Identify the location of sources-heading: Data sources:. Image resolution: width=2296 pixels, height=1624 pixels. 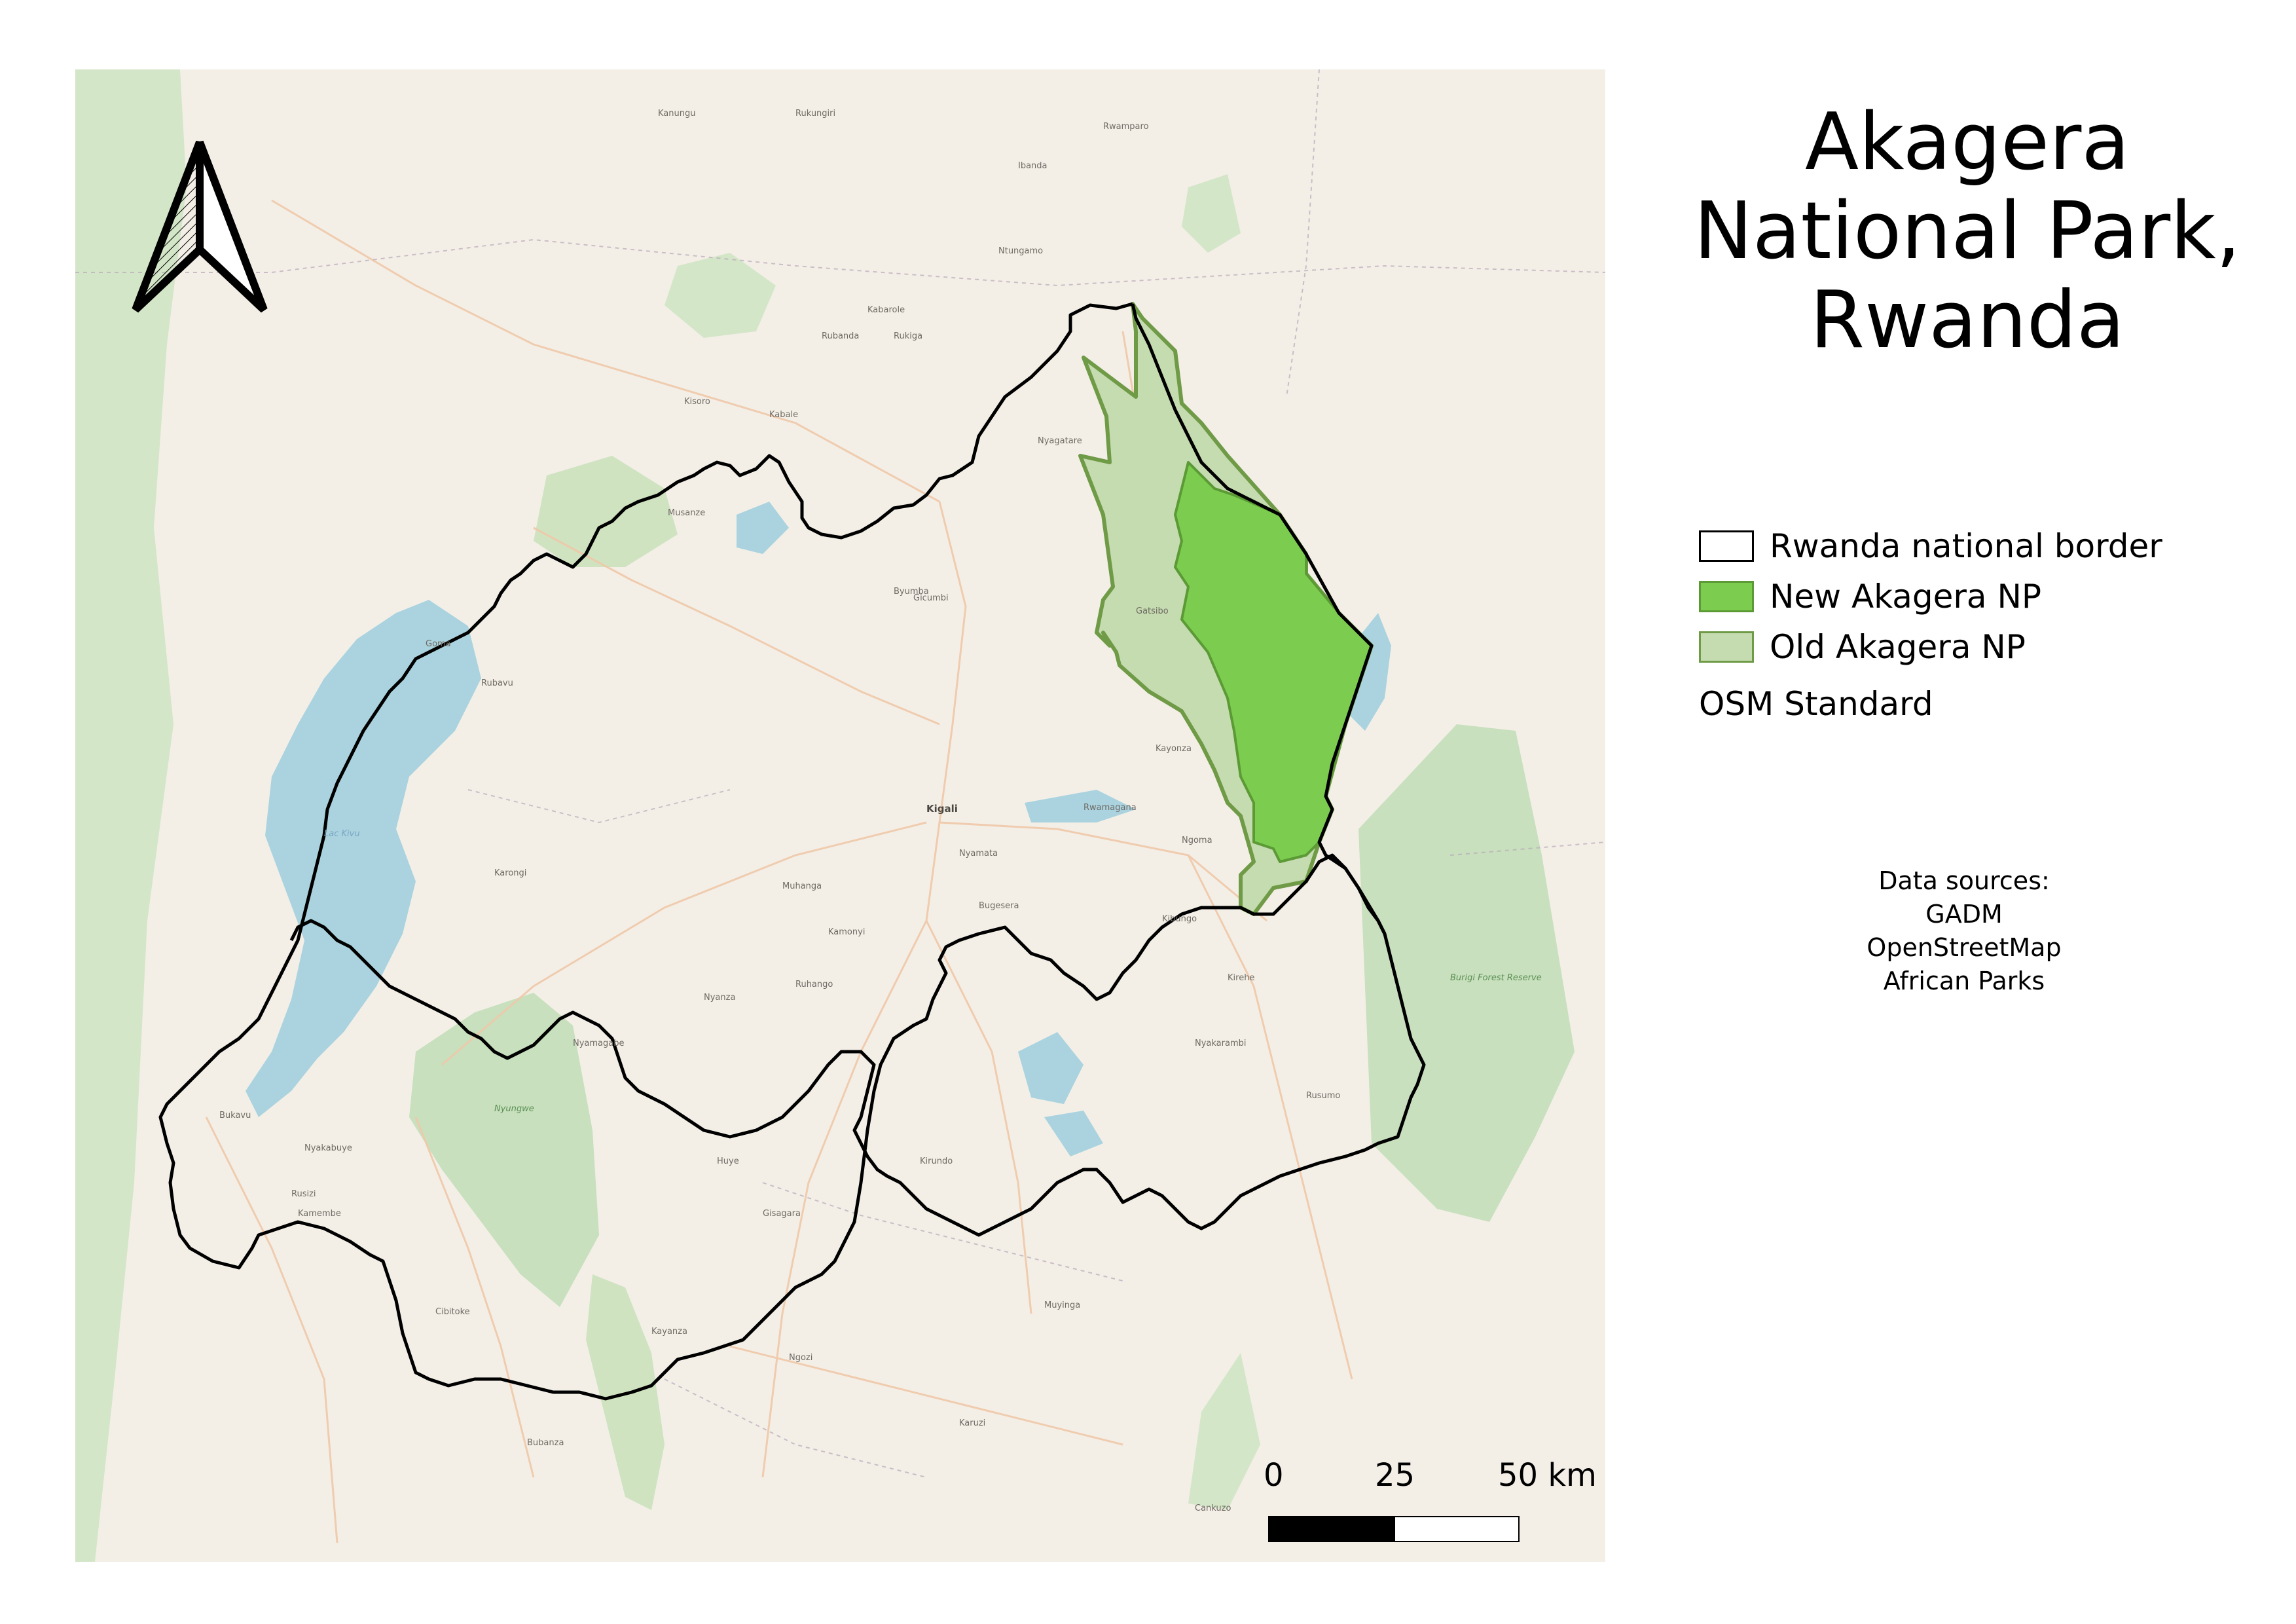
(1964, 880).